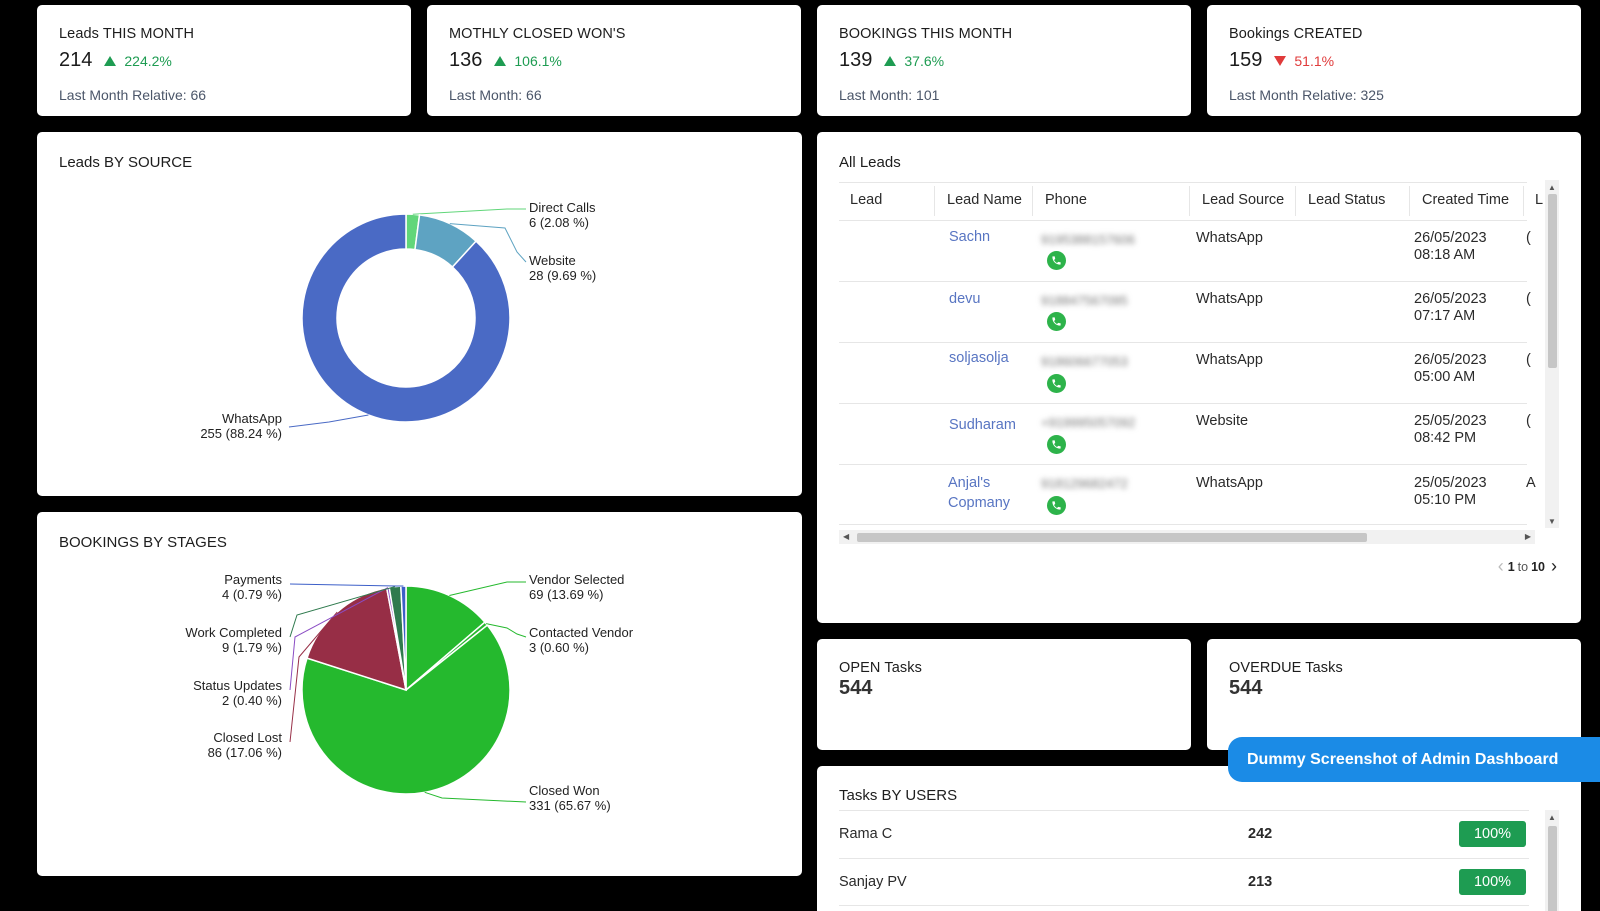 Image resolution: width=1600 pixels, height=911 pixels. Describe the element at coordinates (1184, 834) in the screenshot. I see `table-row: Rama C 242 100%` at that location.